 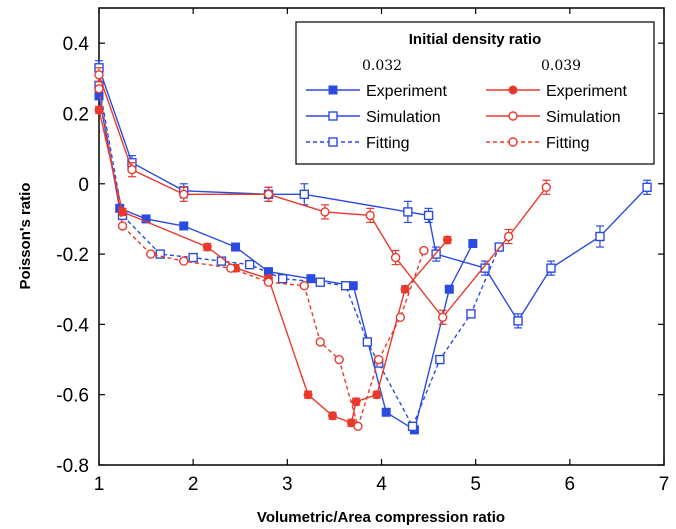 I want to click on y-tick-label: -0.2, so click(x=72, y=255).